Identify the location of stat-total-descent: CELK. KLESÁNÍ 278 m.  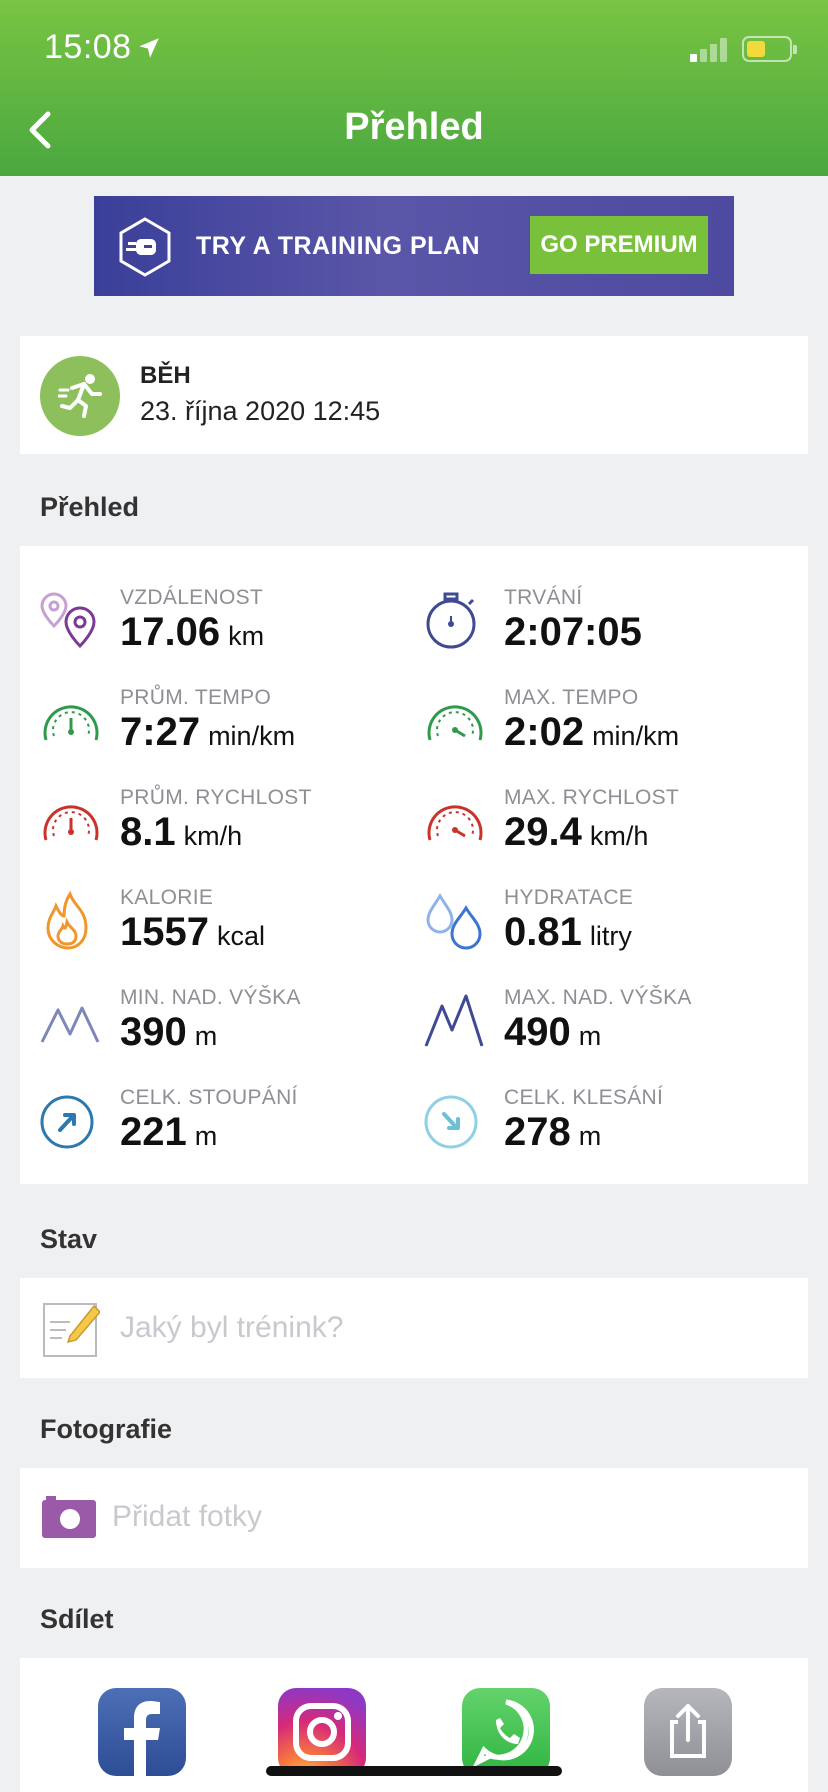
(614, 1131).